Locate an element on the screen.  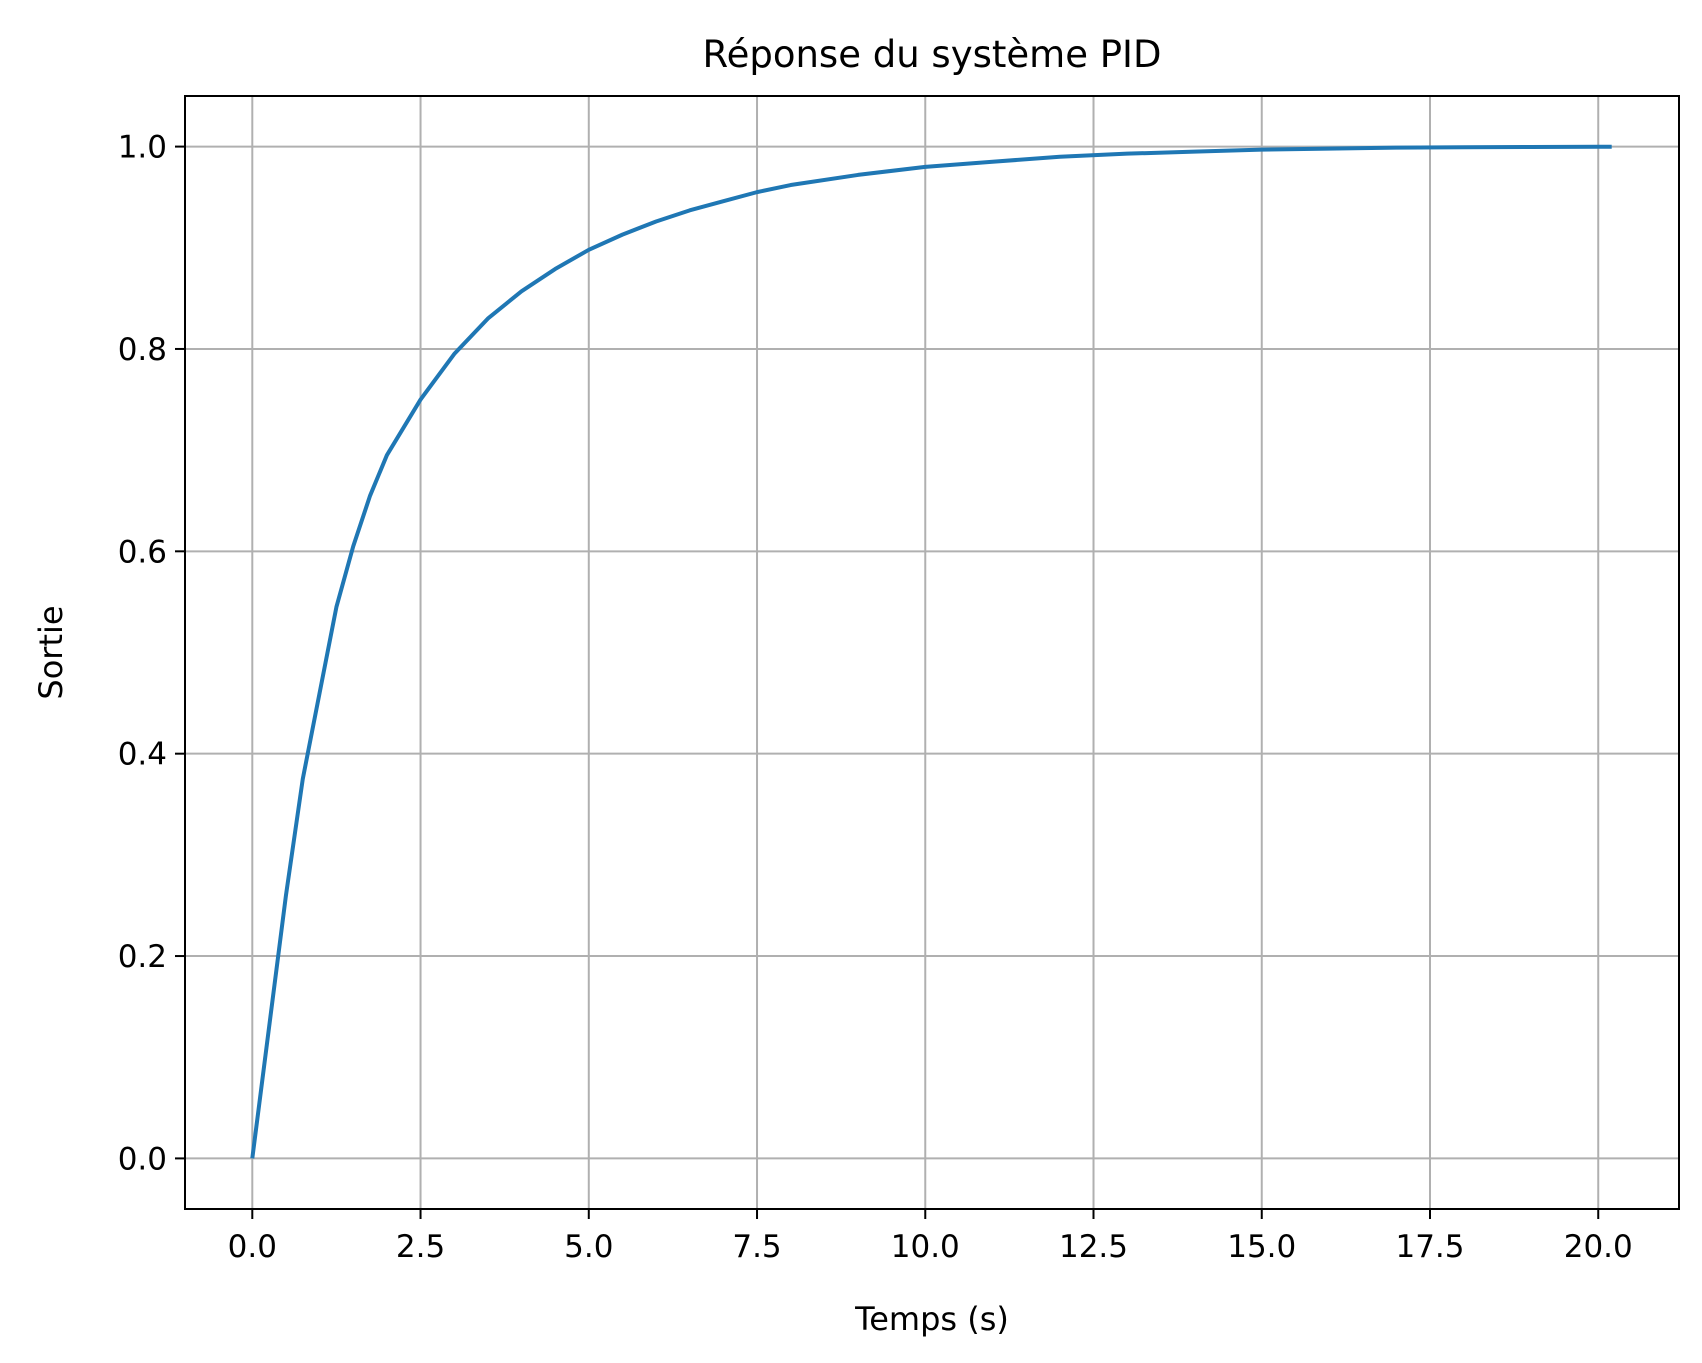
y-tick-label: 0.2 is located at coordinates (142, 957).